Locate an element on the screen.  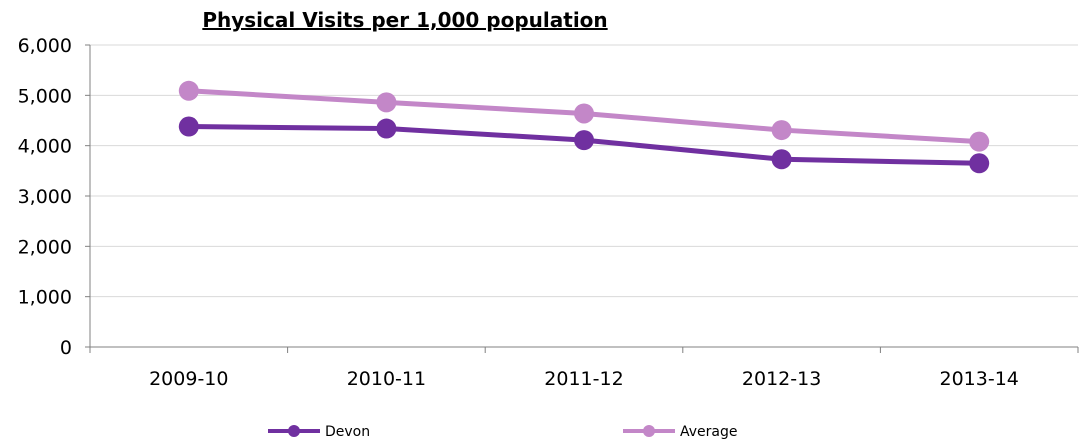
y-tick-label: 1,000 is located at coordinates (45, 298).